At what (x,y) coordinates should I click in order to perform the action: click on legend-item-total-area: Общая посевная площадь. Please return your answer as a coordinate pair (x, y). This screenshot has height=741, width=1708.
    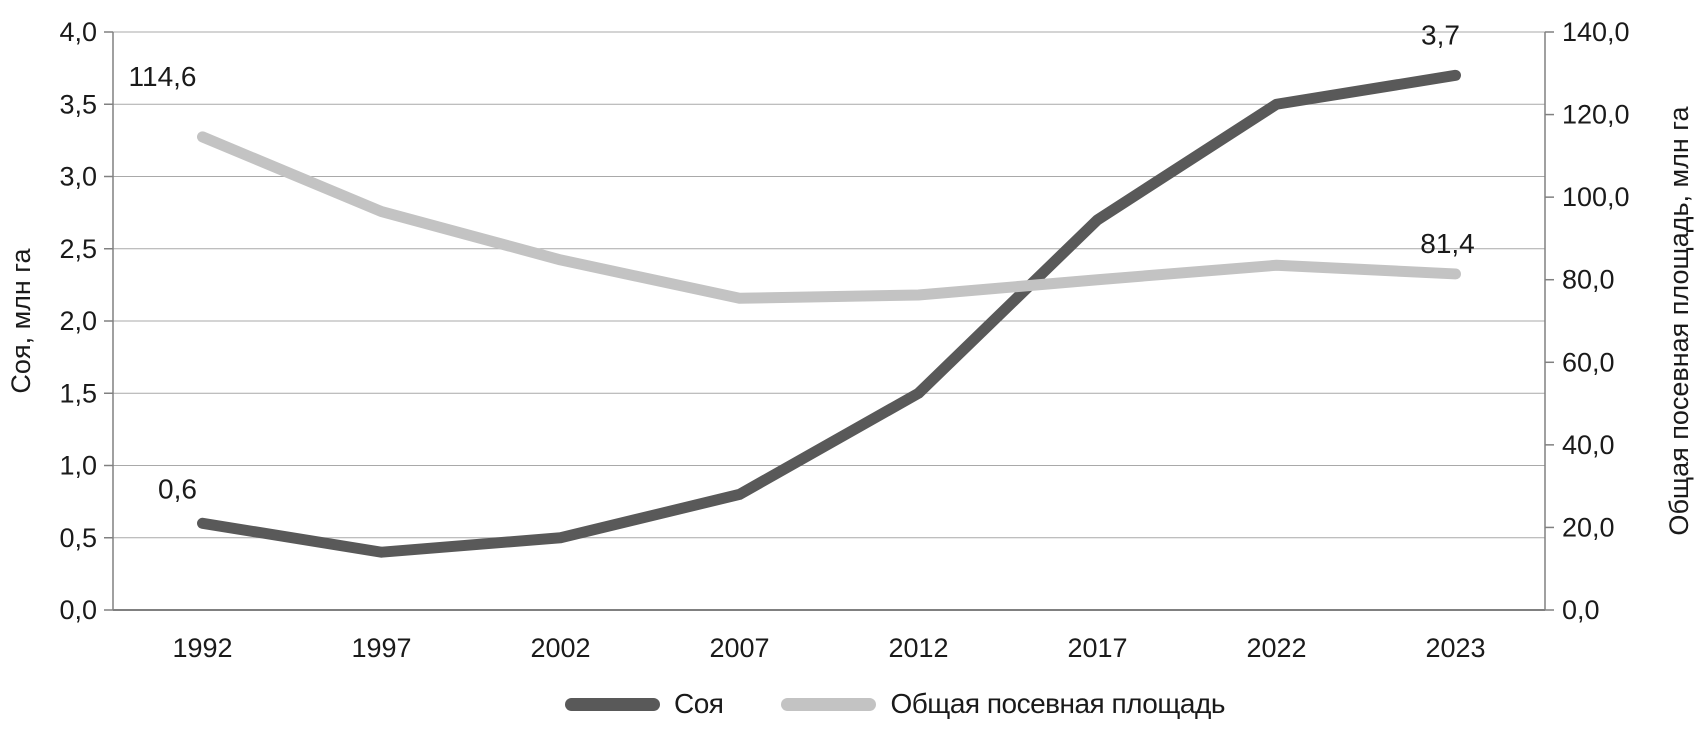
    Looking at the image, I should click on (1003, 704).